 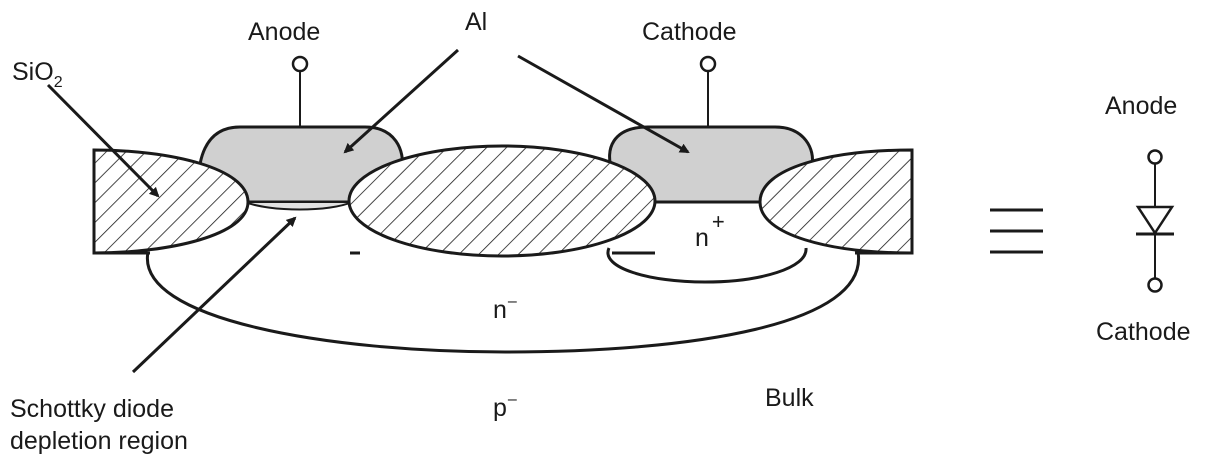 What do you see at coordinates (171, 201) in the screenshot?
I see `sio2-oxide-left` at bounding box center [171, 201].